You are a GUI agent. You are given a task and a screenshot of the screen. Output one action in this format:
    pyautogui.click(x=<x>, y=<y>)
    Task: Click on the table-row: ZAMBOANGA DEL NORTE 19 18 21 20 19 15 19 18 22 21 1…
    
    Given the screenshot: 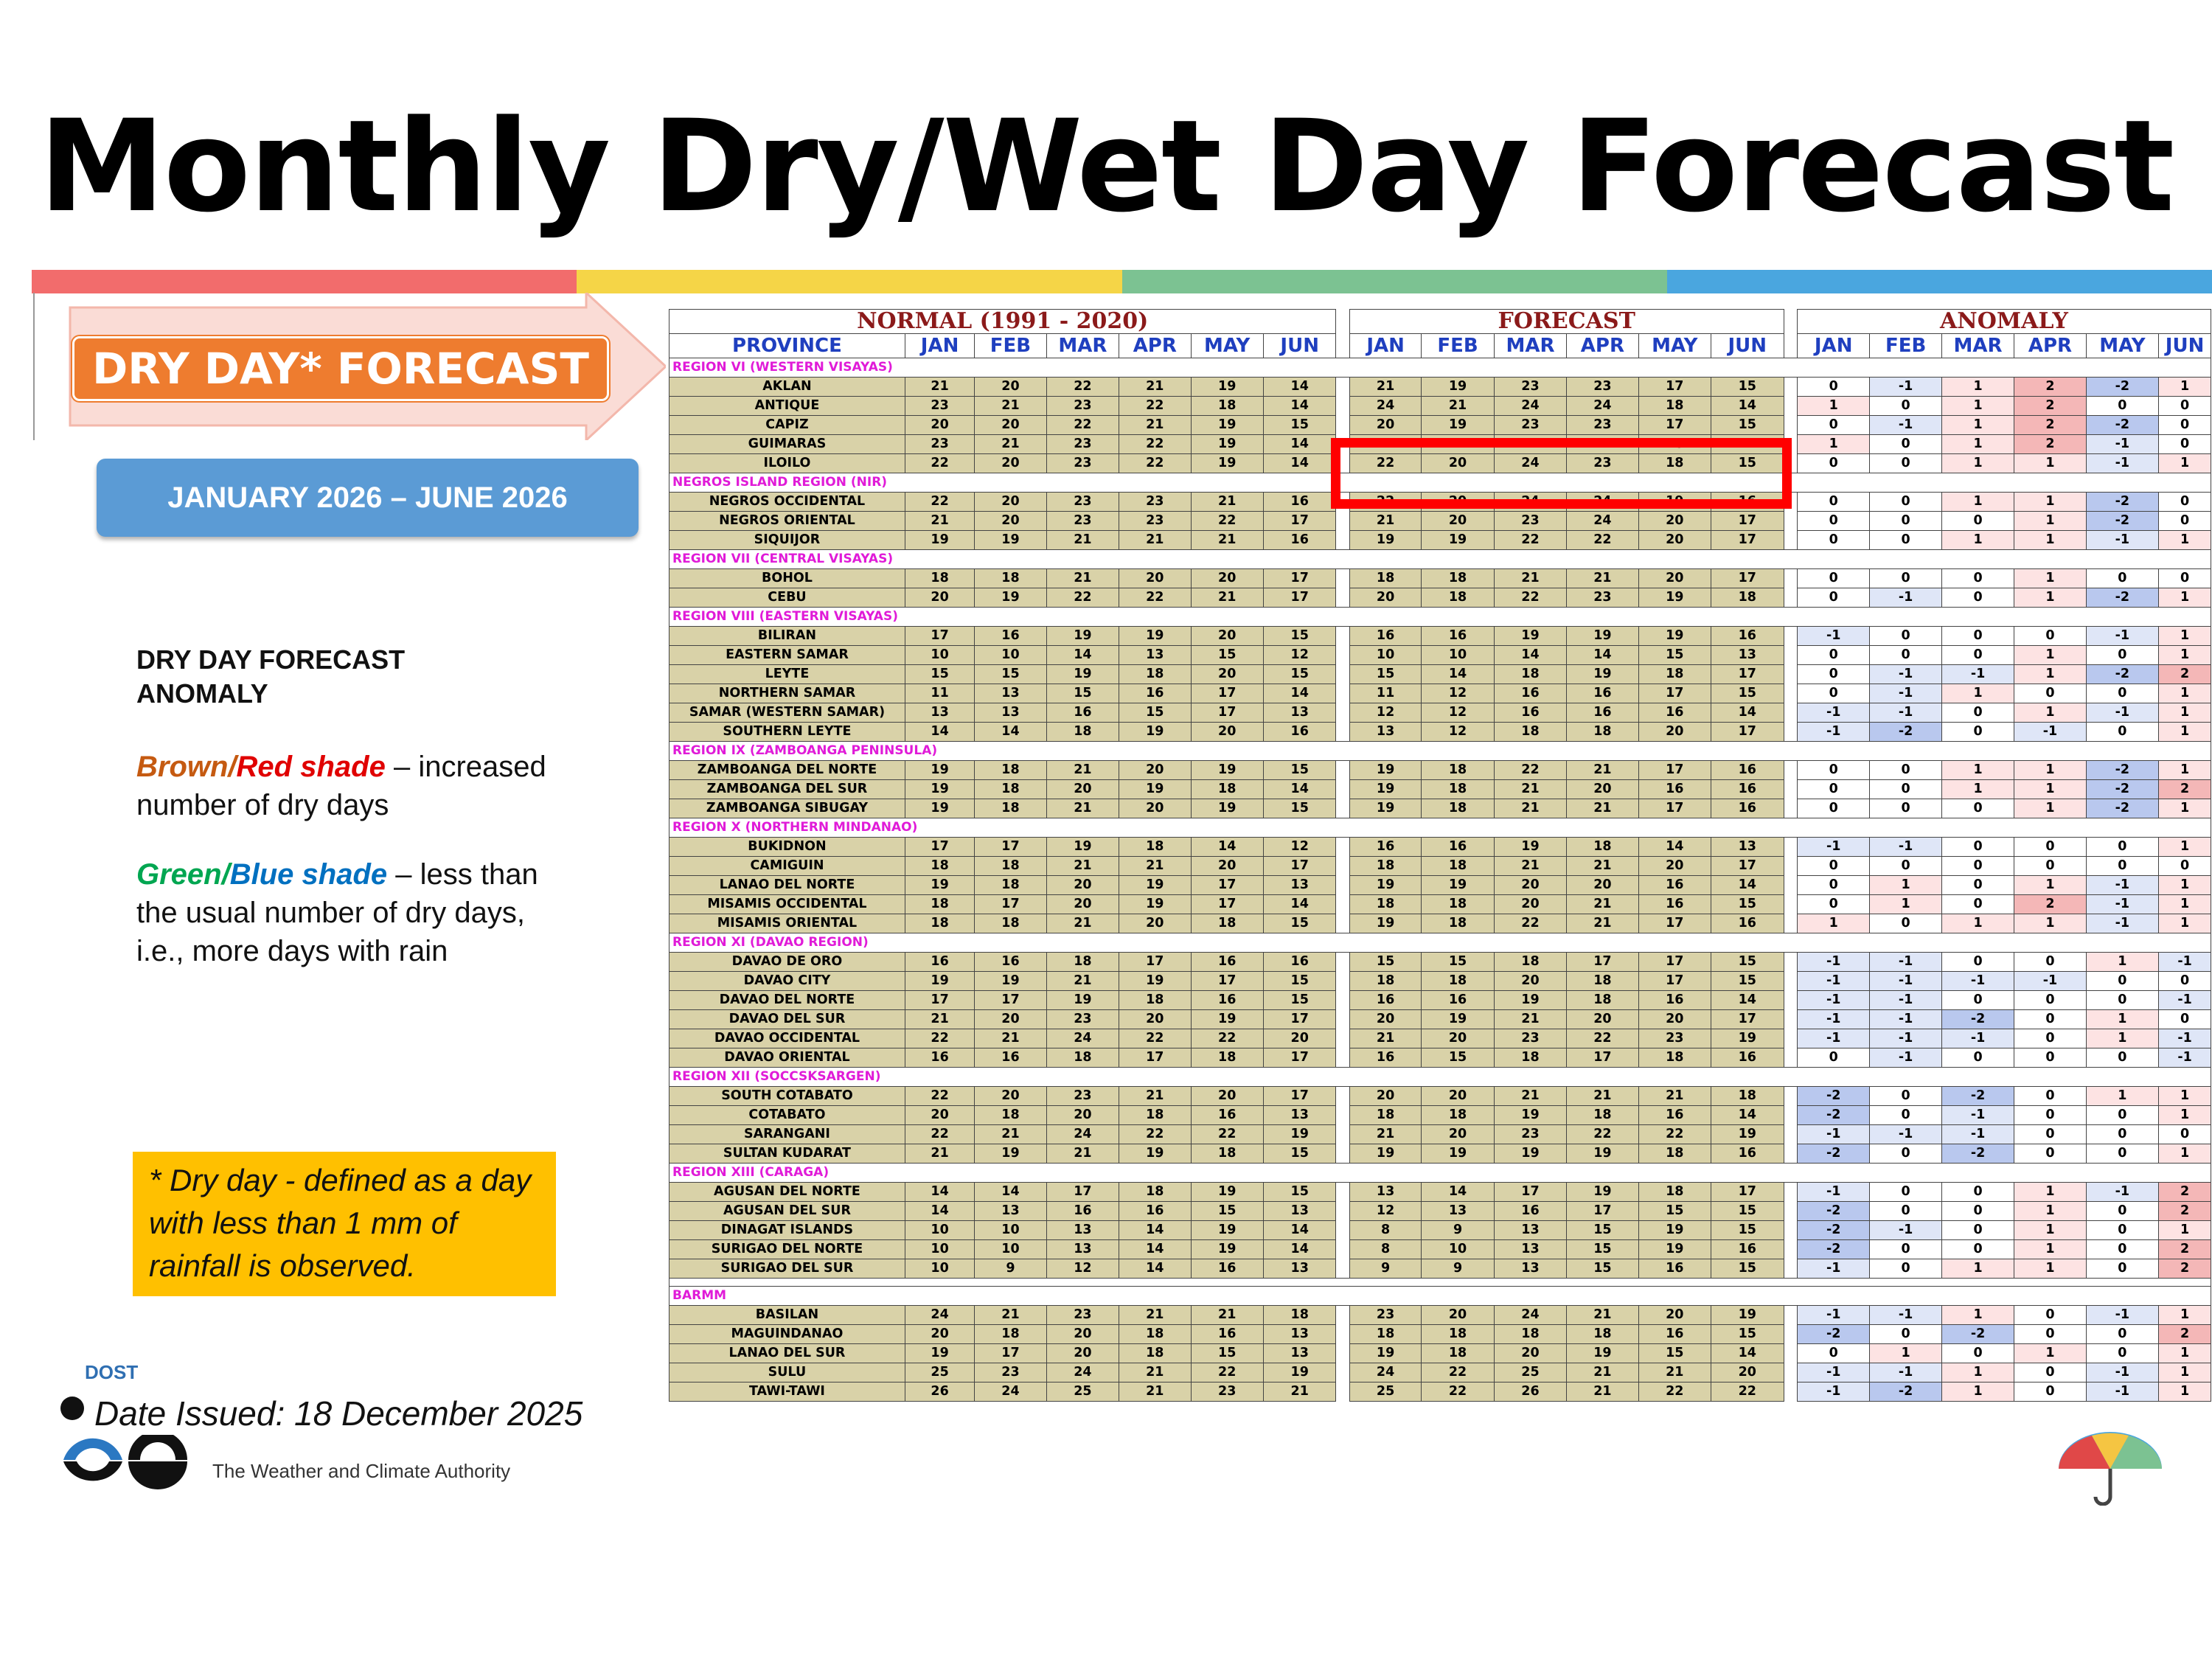 What is the action you would take?
    pyautogui.click(x=1440, y=770)
    